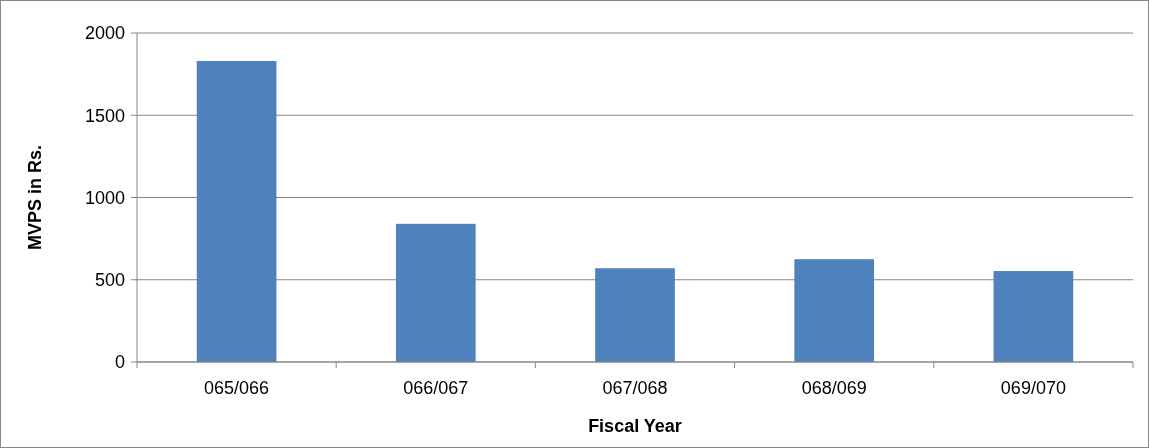 The image size is (1149, 448). Describe the element at coordinates (237, 388) in the screenshot. I see `x-tick-label: 065/066` at that location.